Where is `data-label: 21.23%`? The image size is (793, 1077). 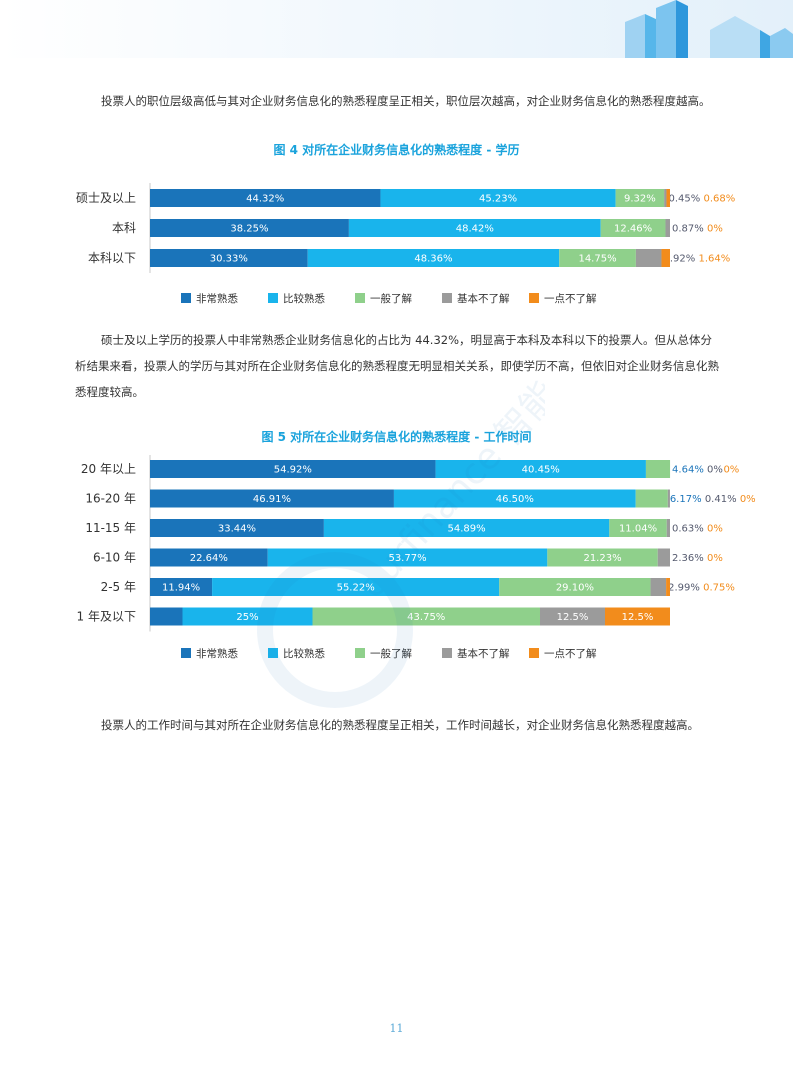
data-label: 21.23% is located at coordinates (602, 558).